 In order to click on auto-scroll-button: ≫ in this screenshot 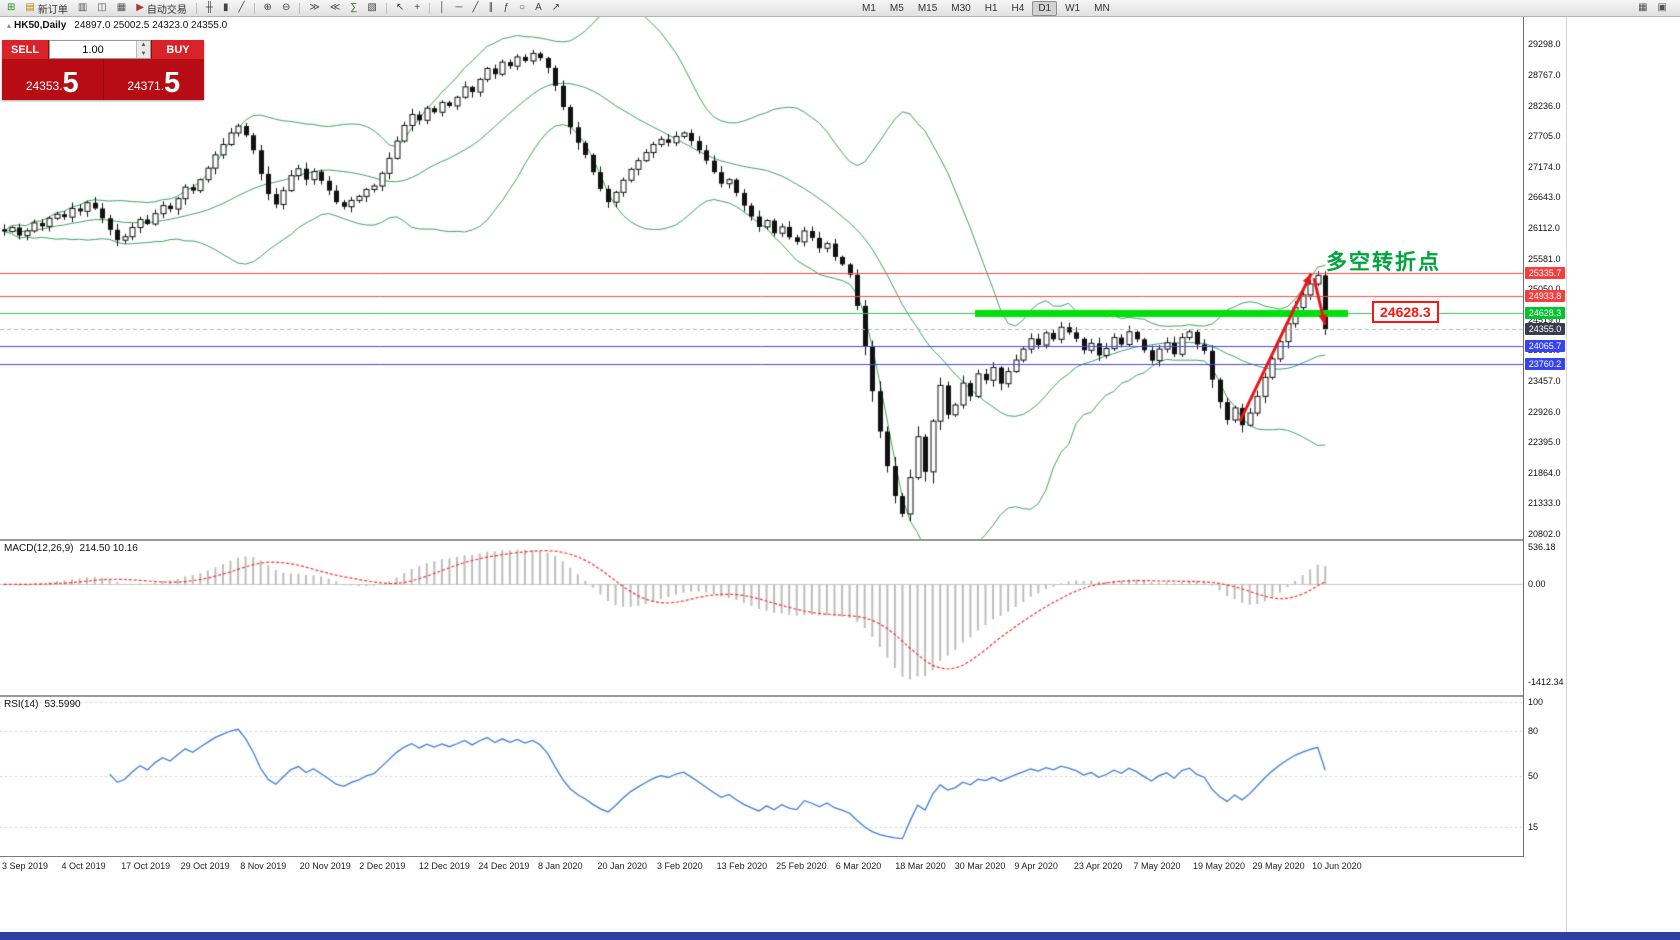, I will do `click(314, 8)`.